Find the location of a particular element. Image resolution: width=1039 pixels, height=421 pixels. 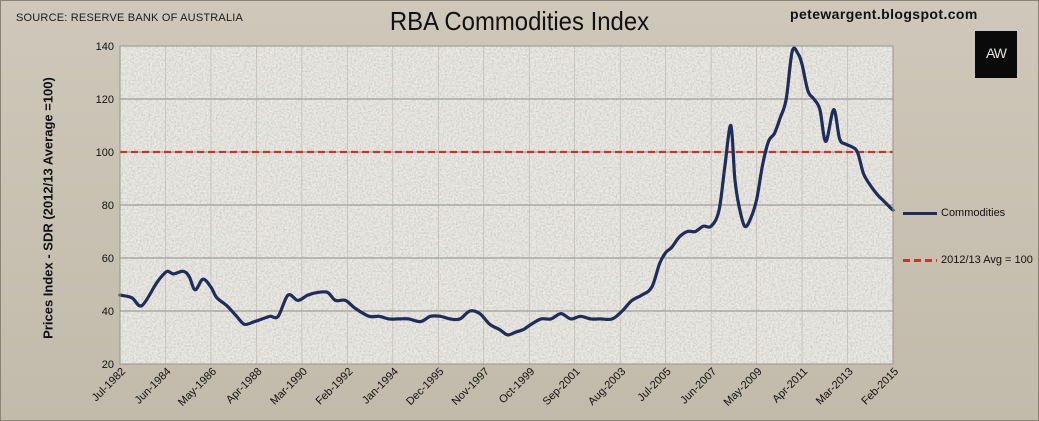

blog-url: petewargent.blogspot.com is located at coordinates (884, 14).